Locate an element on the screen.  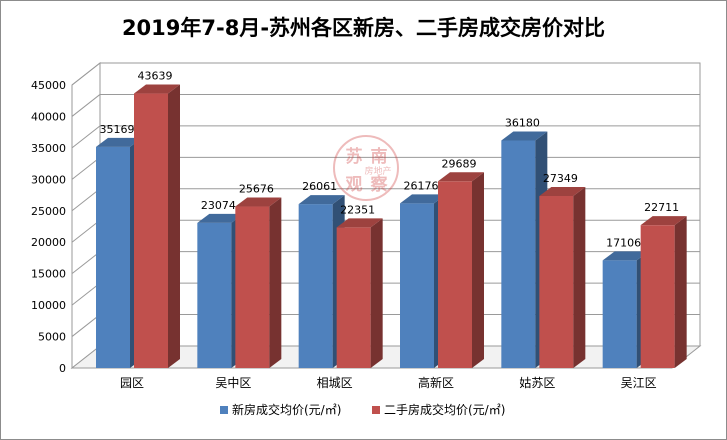
watermark-char: 南 is located at coordinates (379, 156).